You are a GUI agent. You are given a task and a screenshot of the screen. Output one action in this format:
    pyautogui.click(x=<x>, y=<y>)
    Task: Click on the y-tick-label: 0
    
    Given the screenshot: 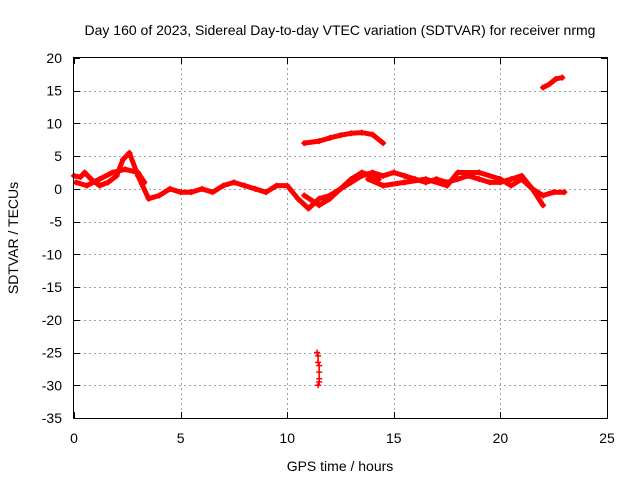 What is the action you would take?
    pyautogui.click(x=58, y=189)
    